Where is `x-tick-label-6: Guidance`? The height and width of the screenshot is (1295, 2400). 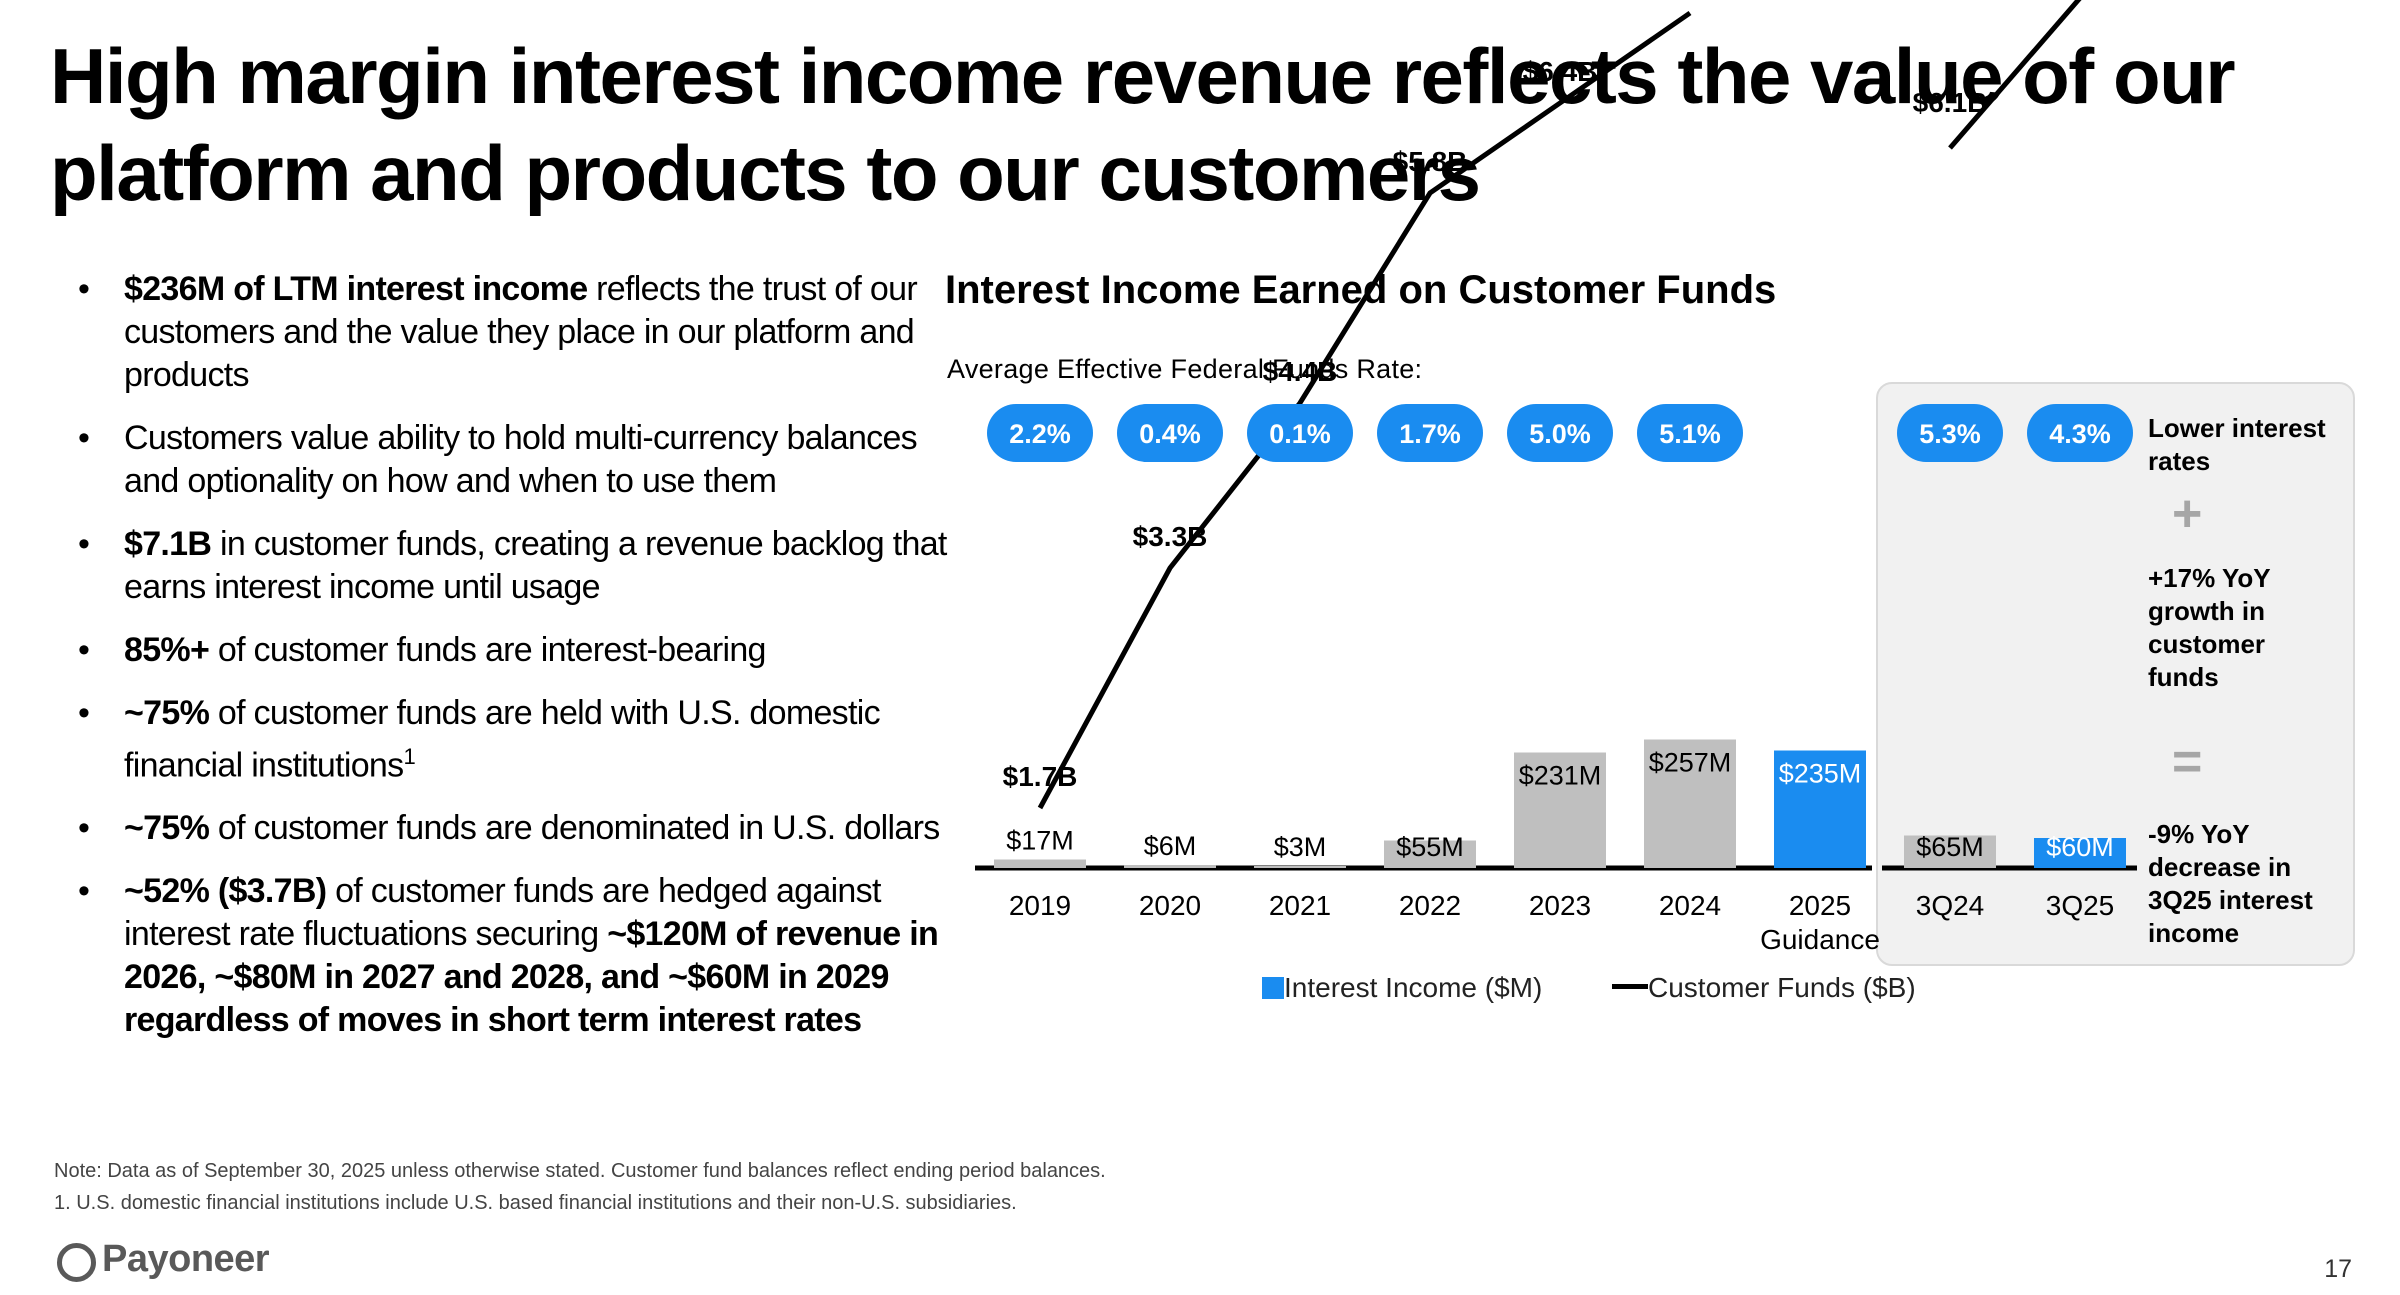
x-tick-label-6: Guidance is located at coordinates (1820, 939).